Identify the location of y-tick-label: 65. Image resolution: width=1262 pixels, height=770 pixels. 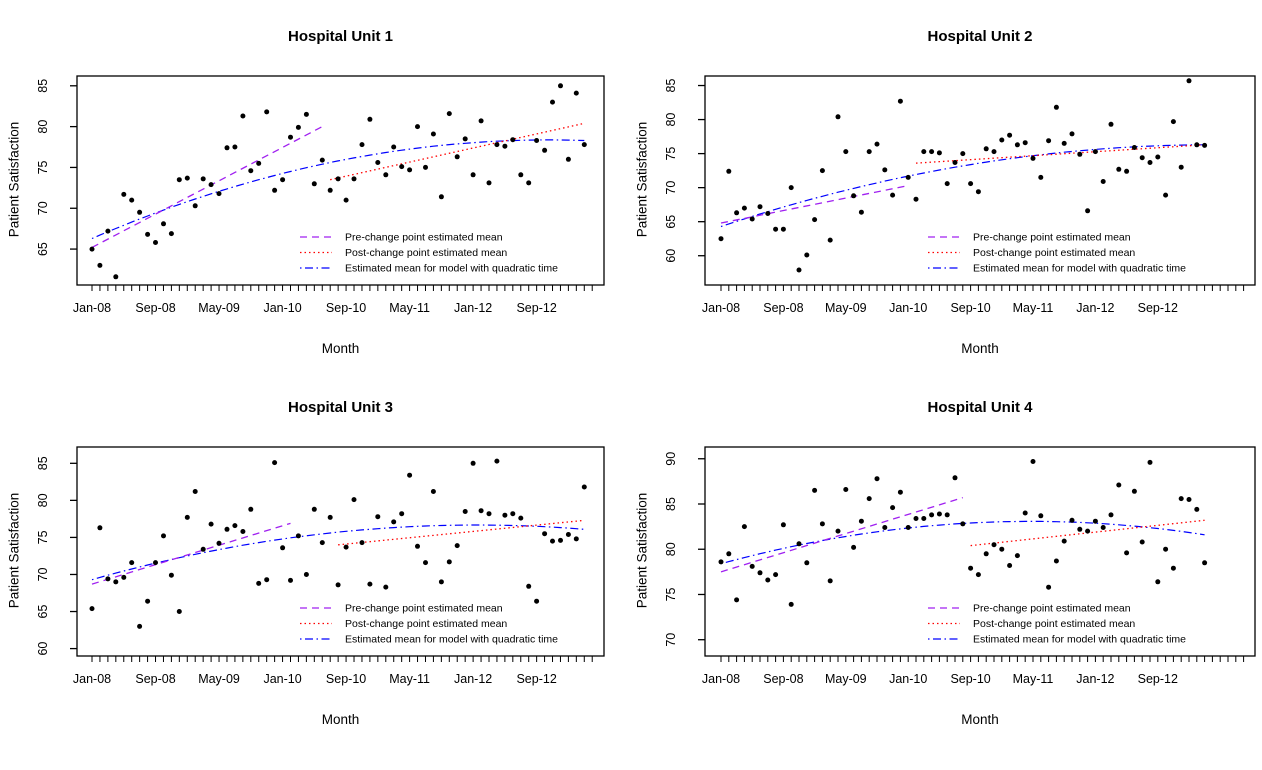
(671, 222).